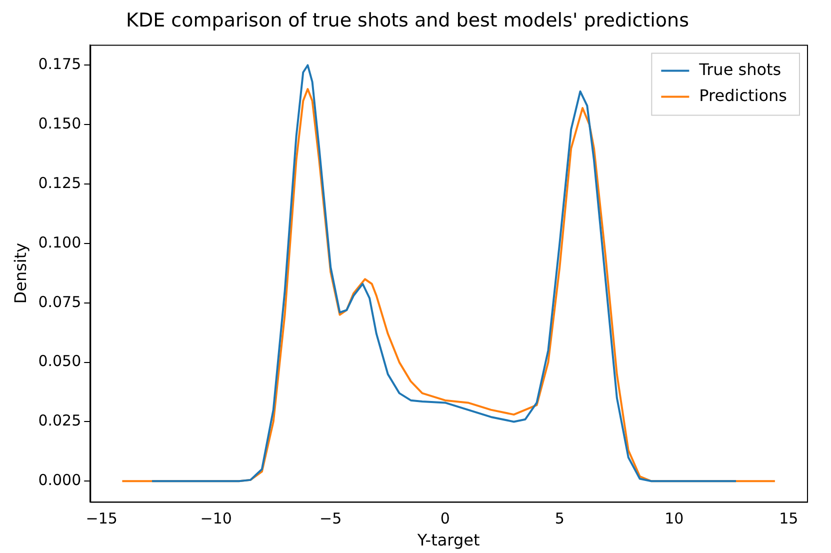 The width and height of the screenshot is (831, 553). I want to click on legend-label: True shots, so click(740, 69).